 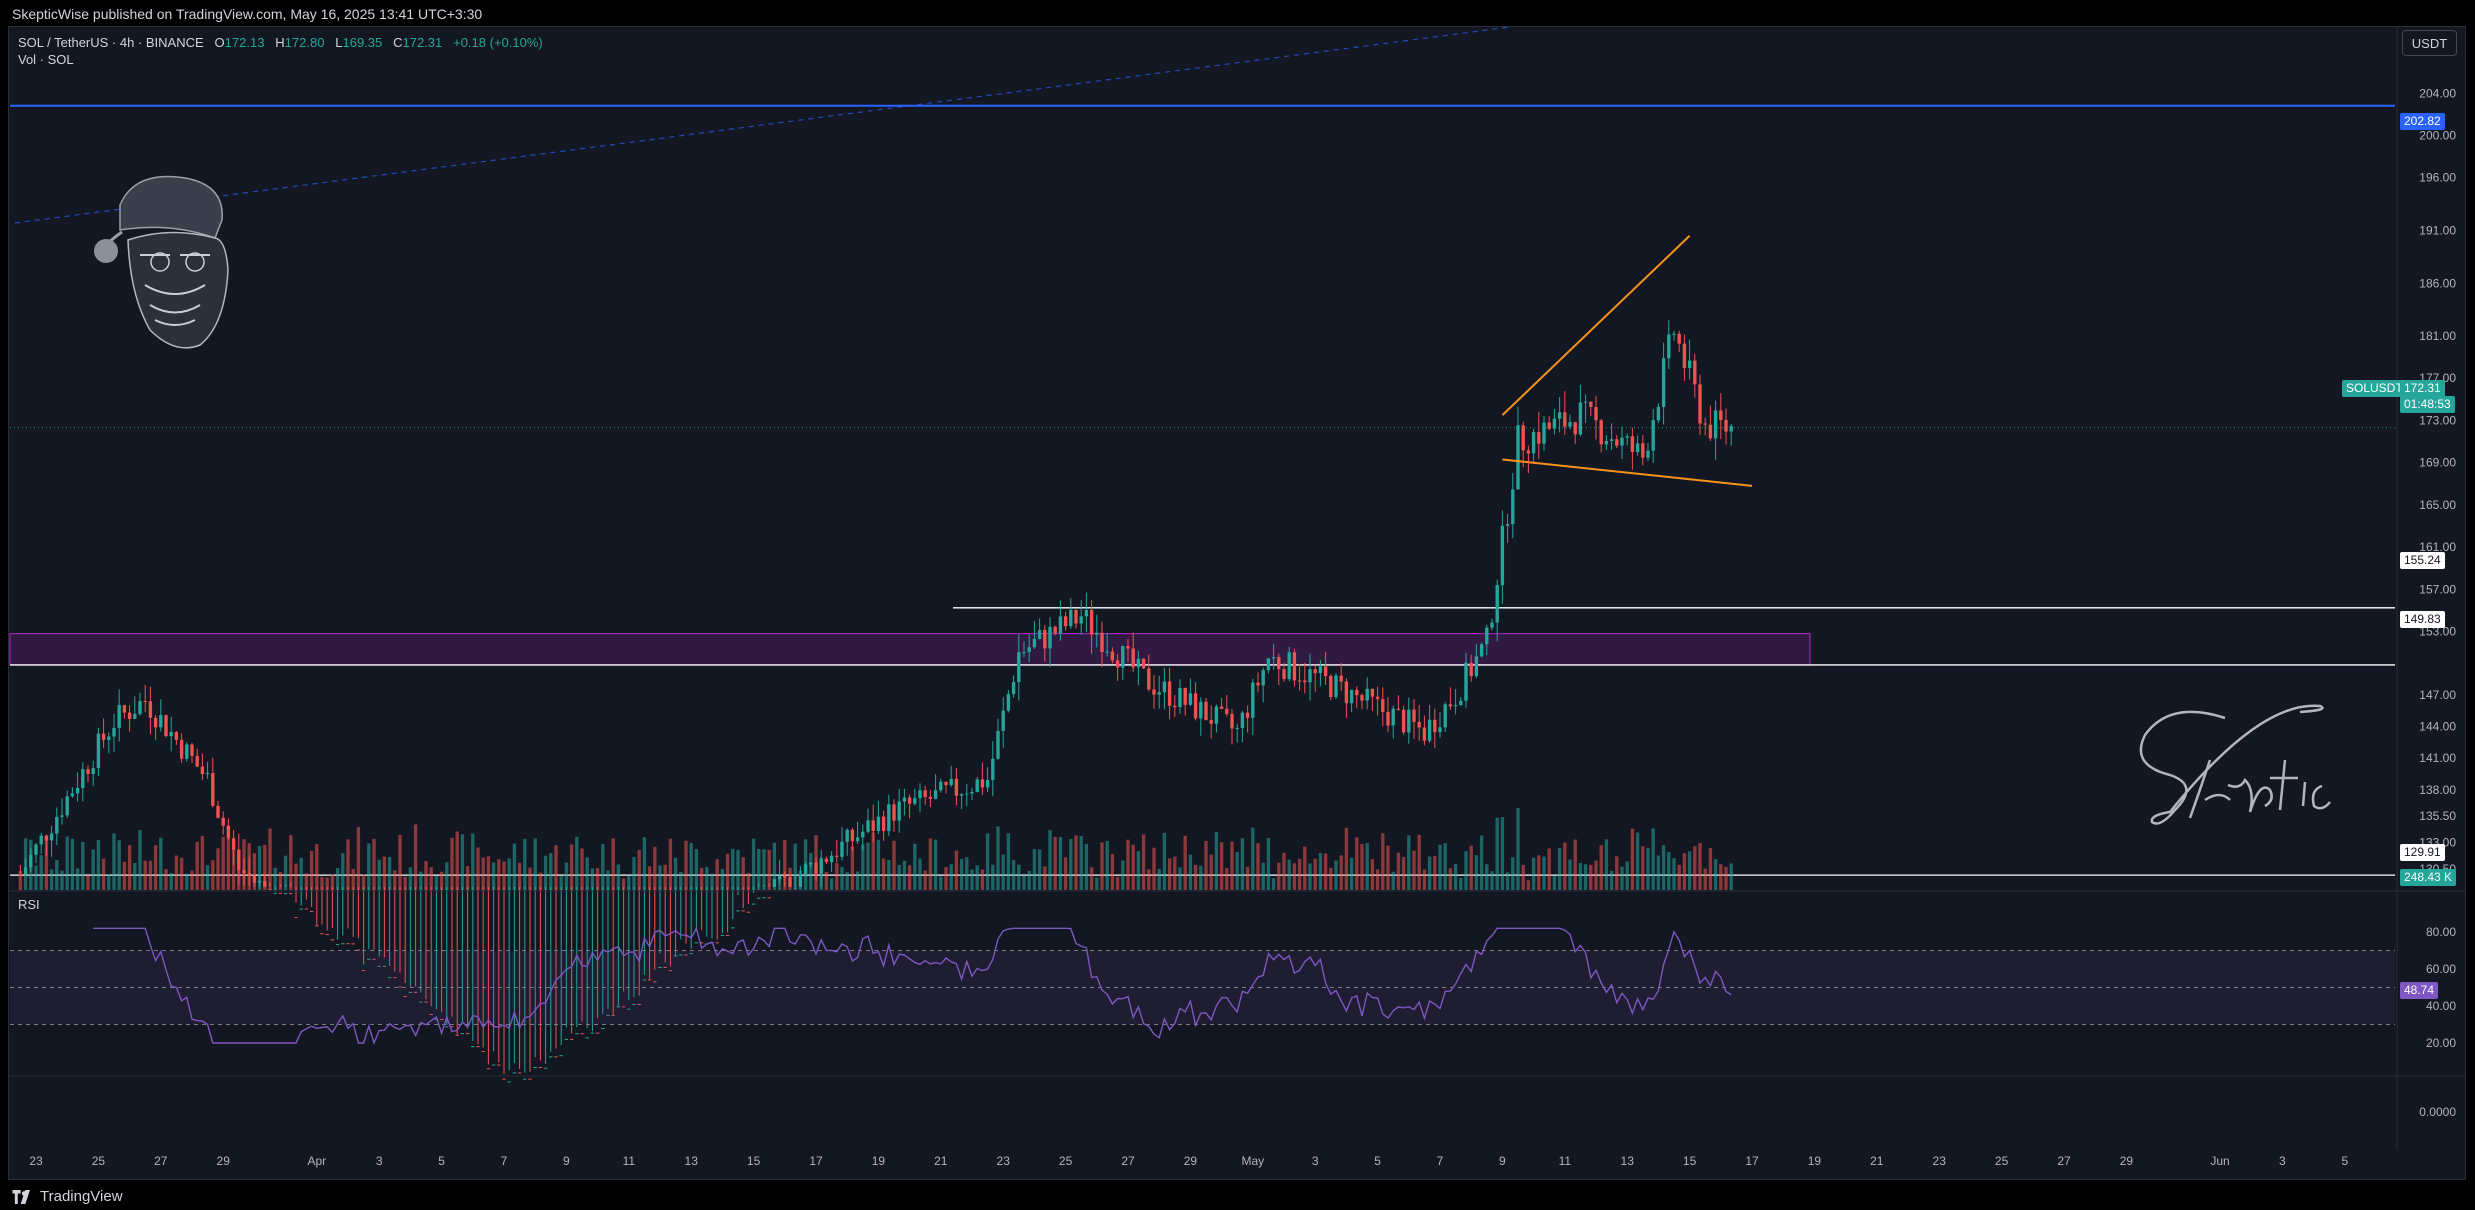 What do you see at coordinates (1502, 1161) in the screenshot?
I see `x-tick-23: 9` at bounding box center [1502, 1161].